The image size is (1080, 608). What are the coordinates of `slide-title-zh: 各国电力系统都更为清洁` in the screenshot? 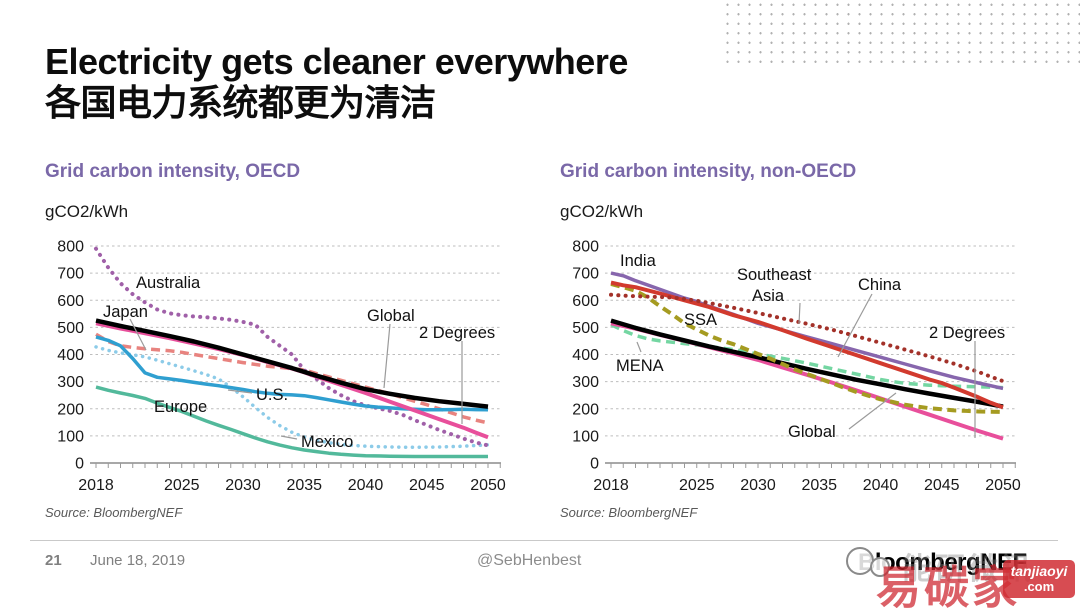 It's located at (240, 102).